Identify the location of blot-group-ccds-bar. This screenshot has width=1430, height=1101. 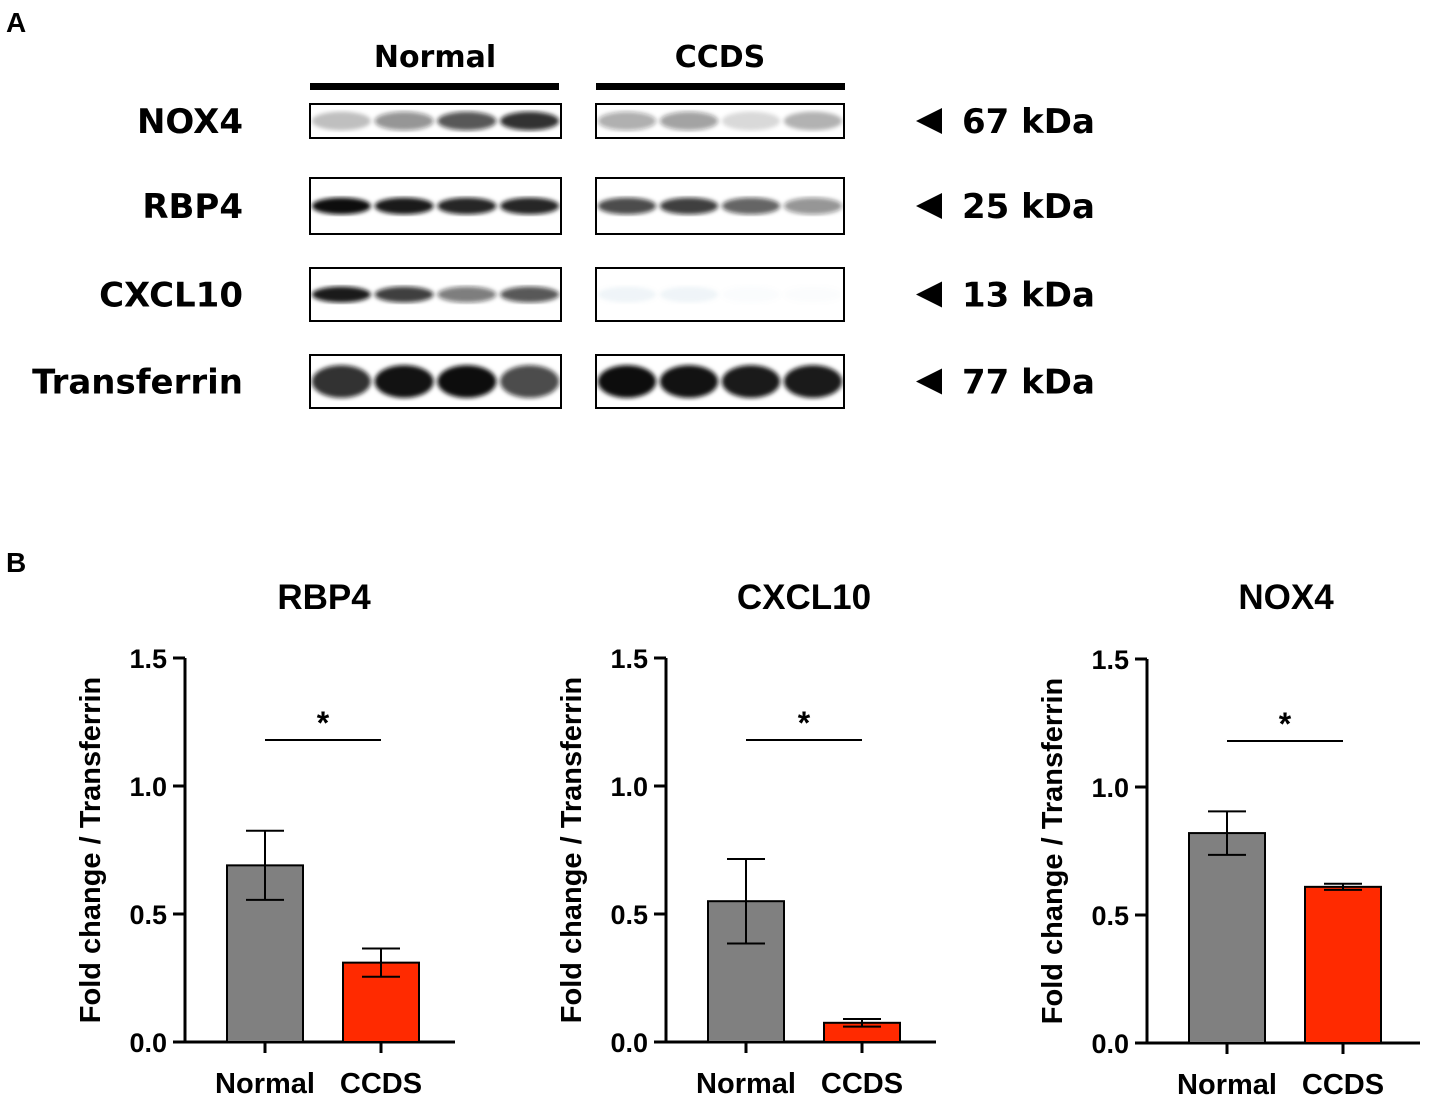
(720, 86).